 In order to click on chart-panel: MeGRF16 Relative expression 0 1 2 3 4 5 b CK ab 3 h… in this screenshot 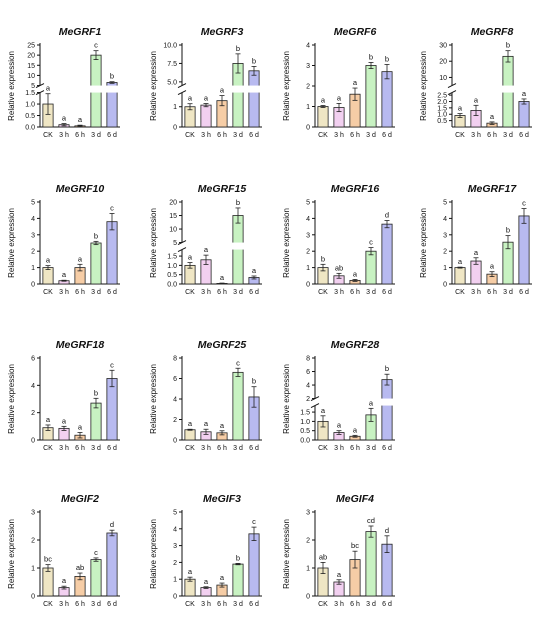, I will do `click(338, 239)`.